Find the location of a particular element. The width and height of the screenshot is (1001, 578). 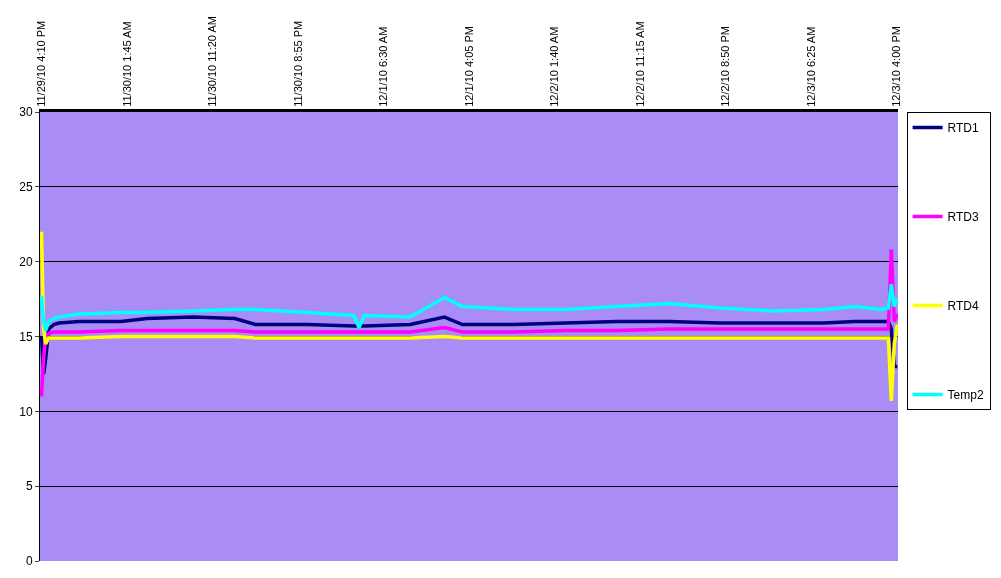

x-tick-label: 12/2/10 11:15 AM is located at coordinates (639, 64).